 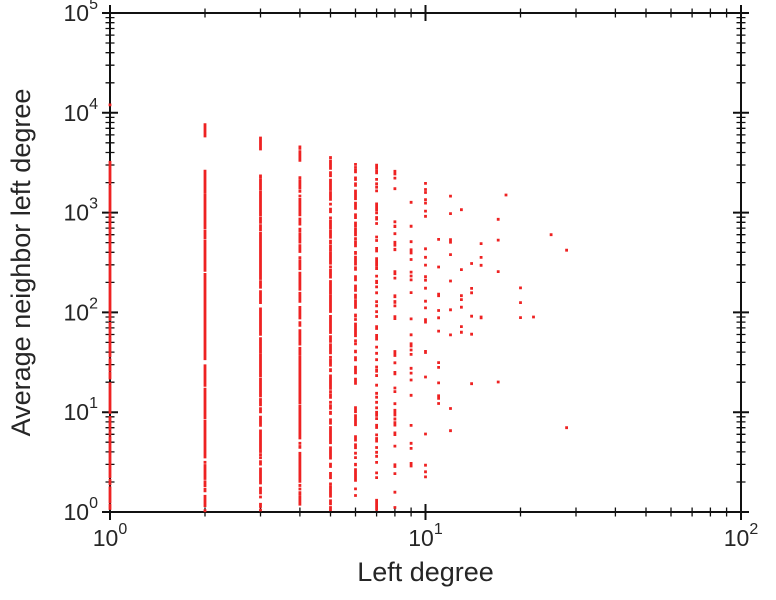 I want to click on y-tick-label: 10⁴, so click(x=81, y=111).